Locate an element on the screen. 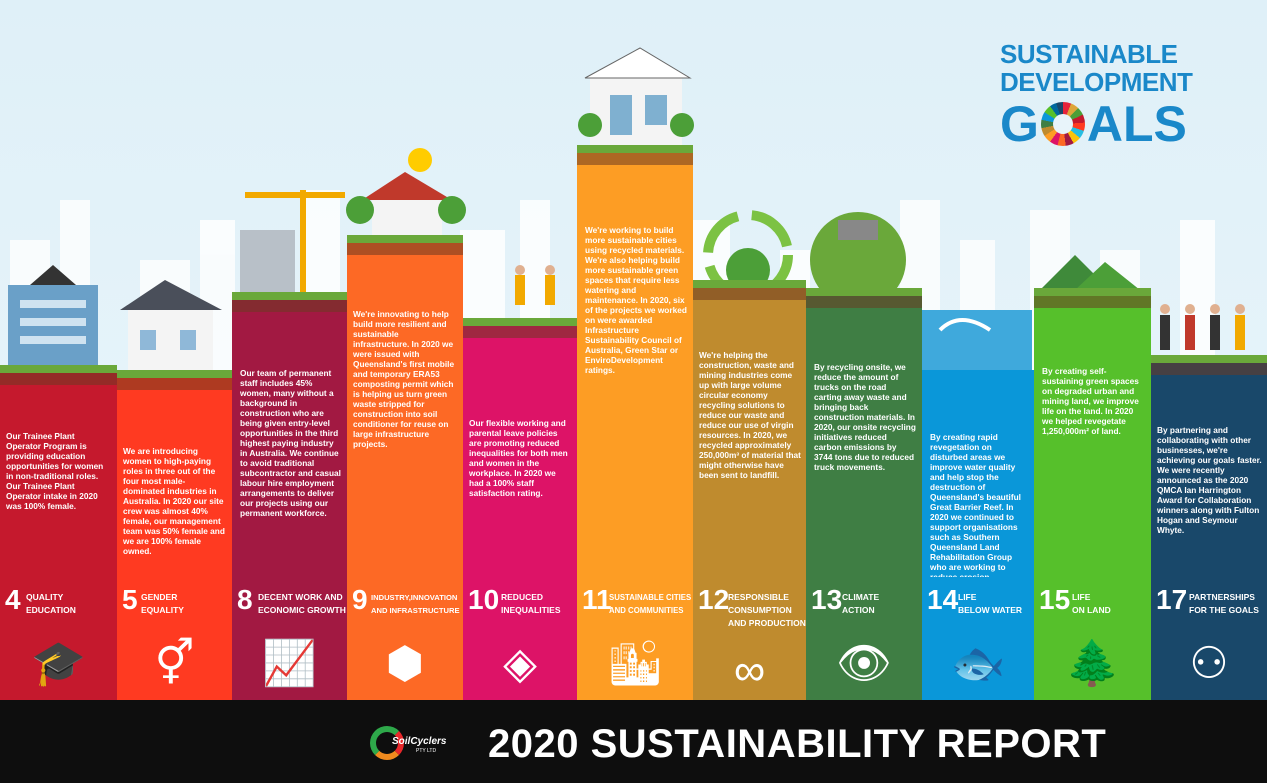 Image resolution: width=1267 pixels, height=783 pixels. goal-label: DECENT WORK AND ECONOMIC GROWTH is located at coordinates (302, 603).